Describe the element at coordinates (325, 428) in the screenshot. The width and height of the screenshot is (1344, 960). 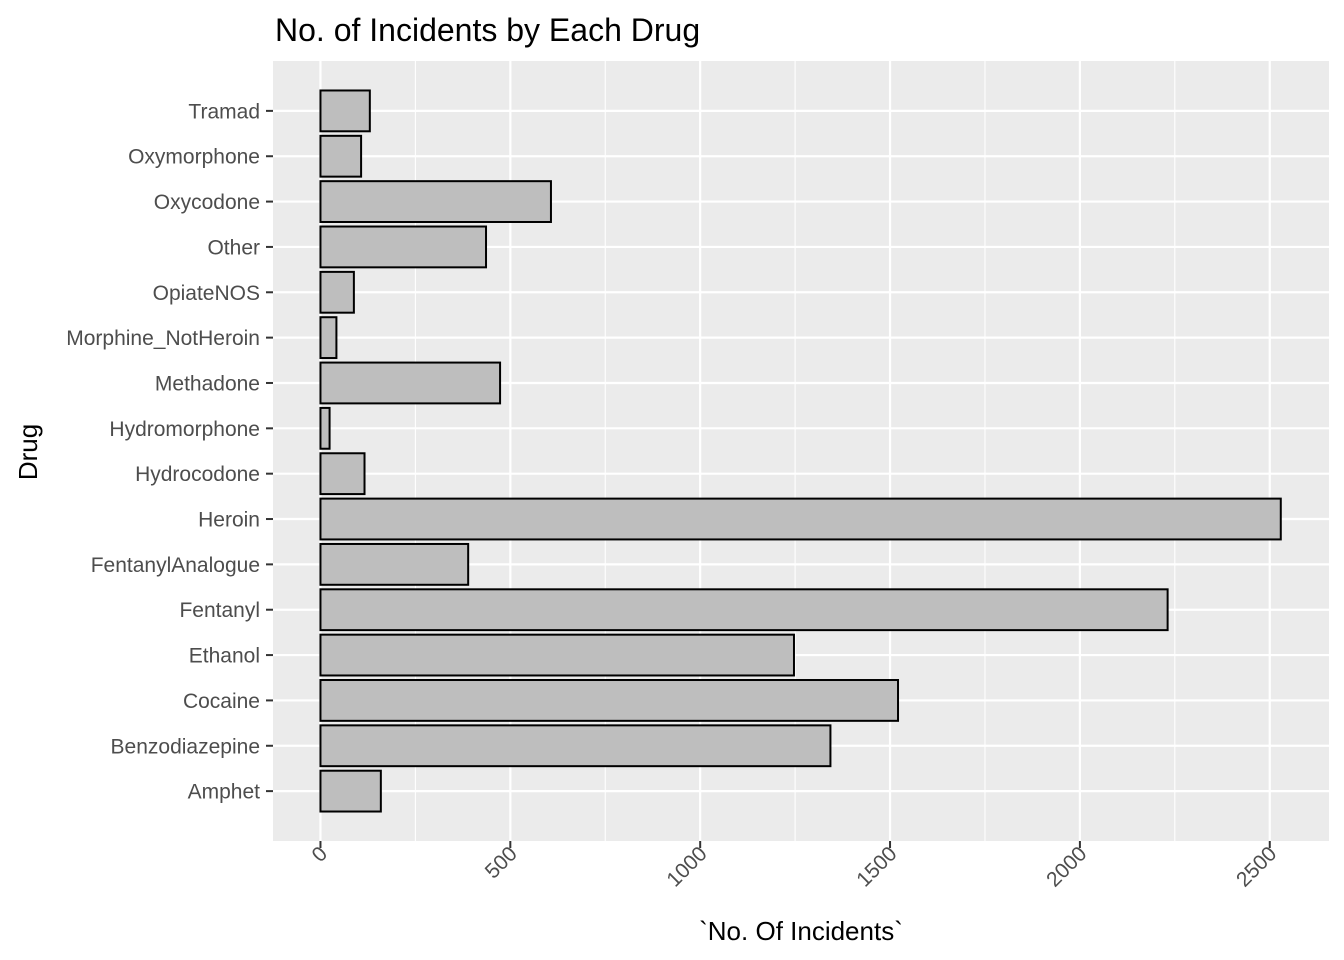
I see `bar-hydromorphone` at that location.